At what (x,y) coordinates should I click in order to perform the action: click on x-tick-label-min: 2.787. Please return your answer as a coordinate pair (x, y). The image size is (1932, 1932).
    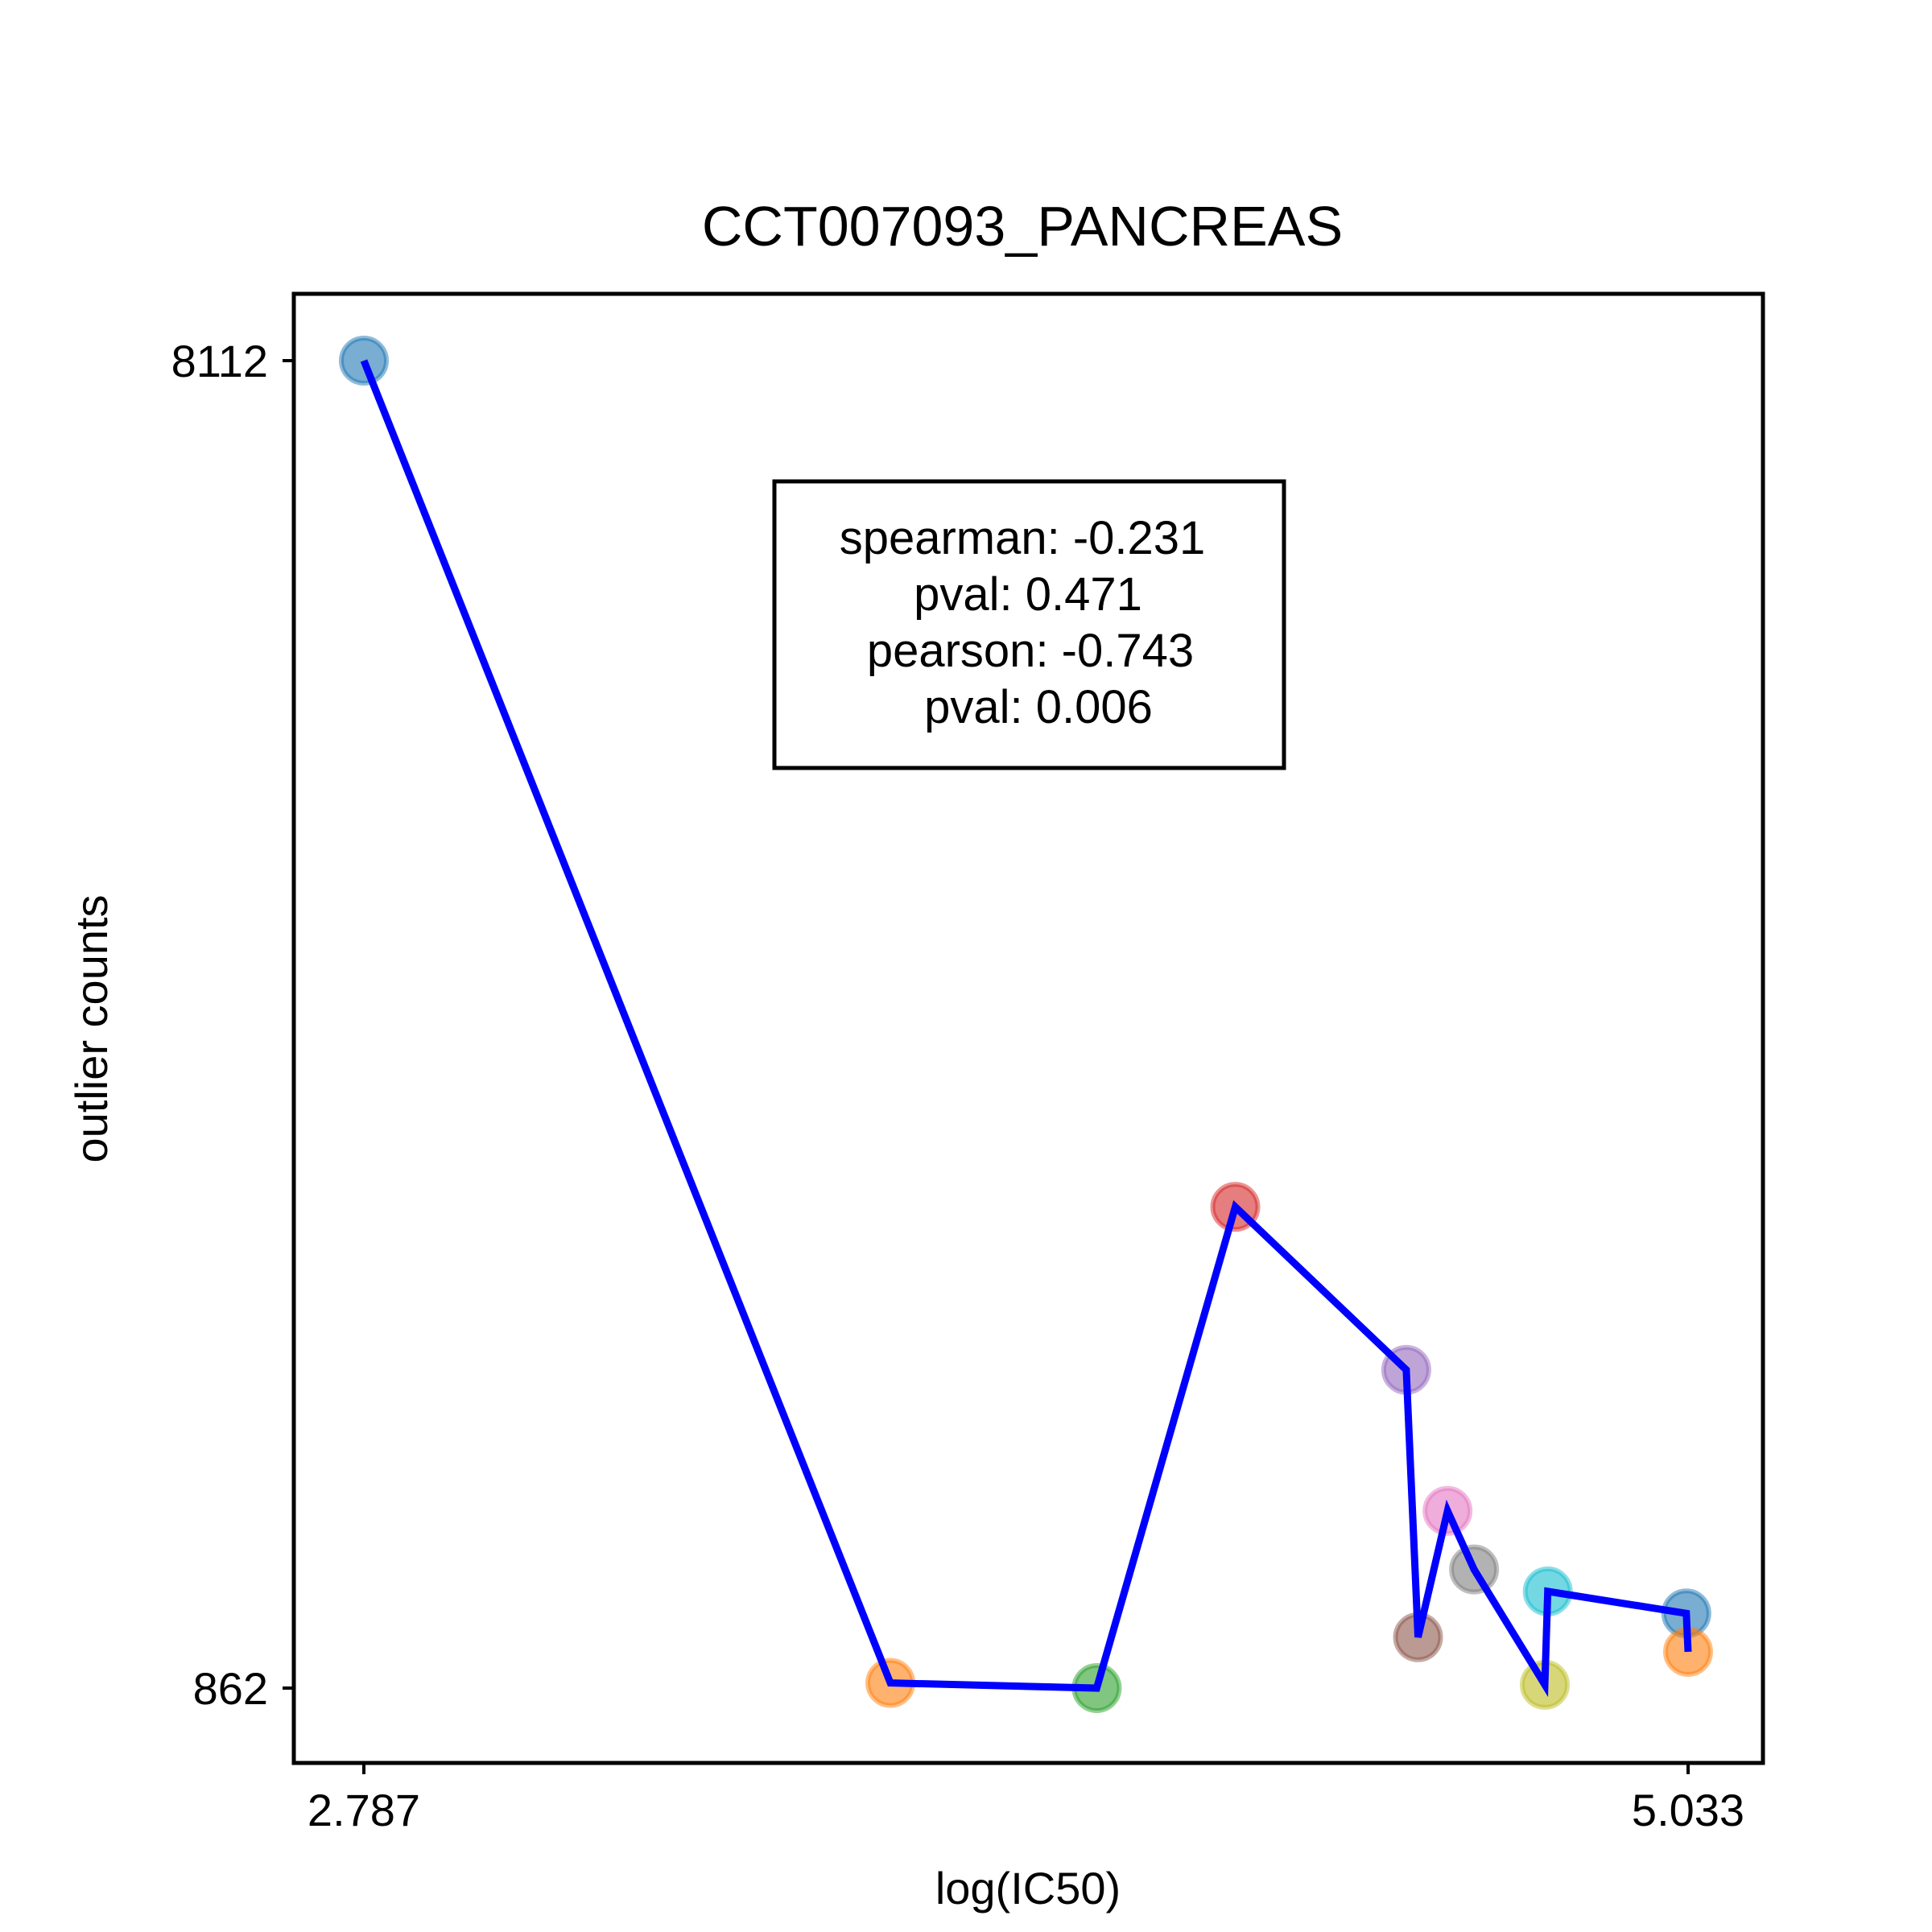
    Looking at the image, I should click on (364, 1810).